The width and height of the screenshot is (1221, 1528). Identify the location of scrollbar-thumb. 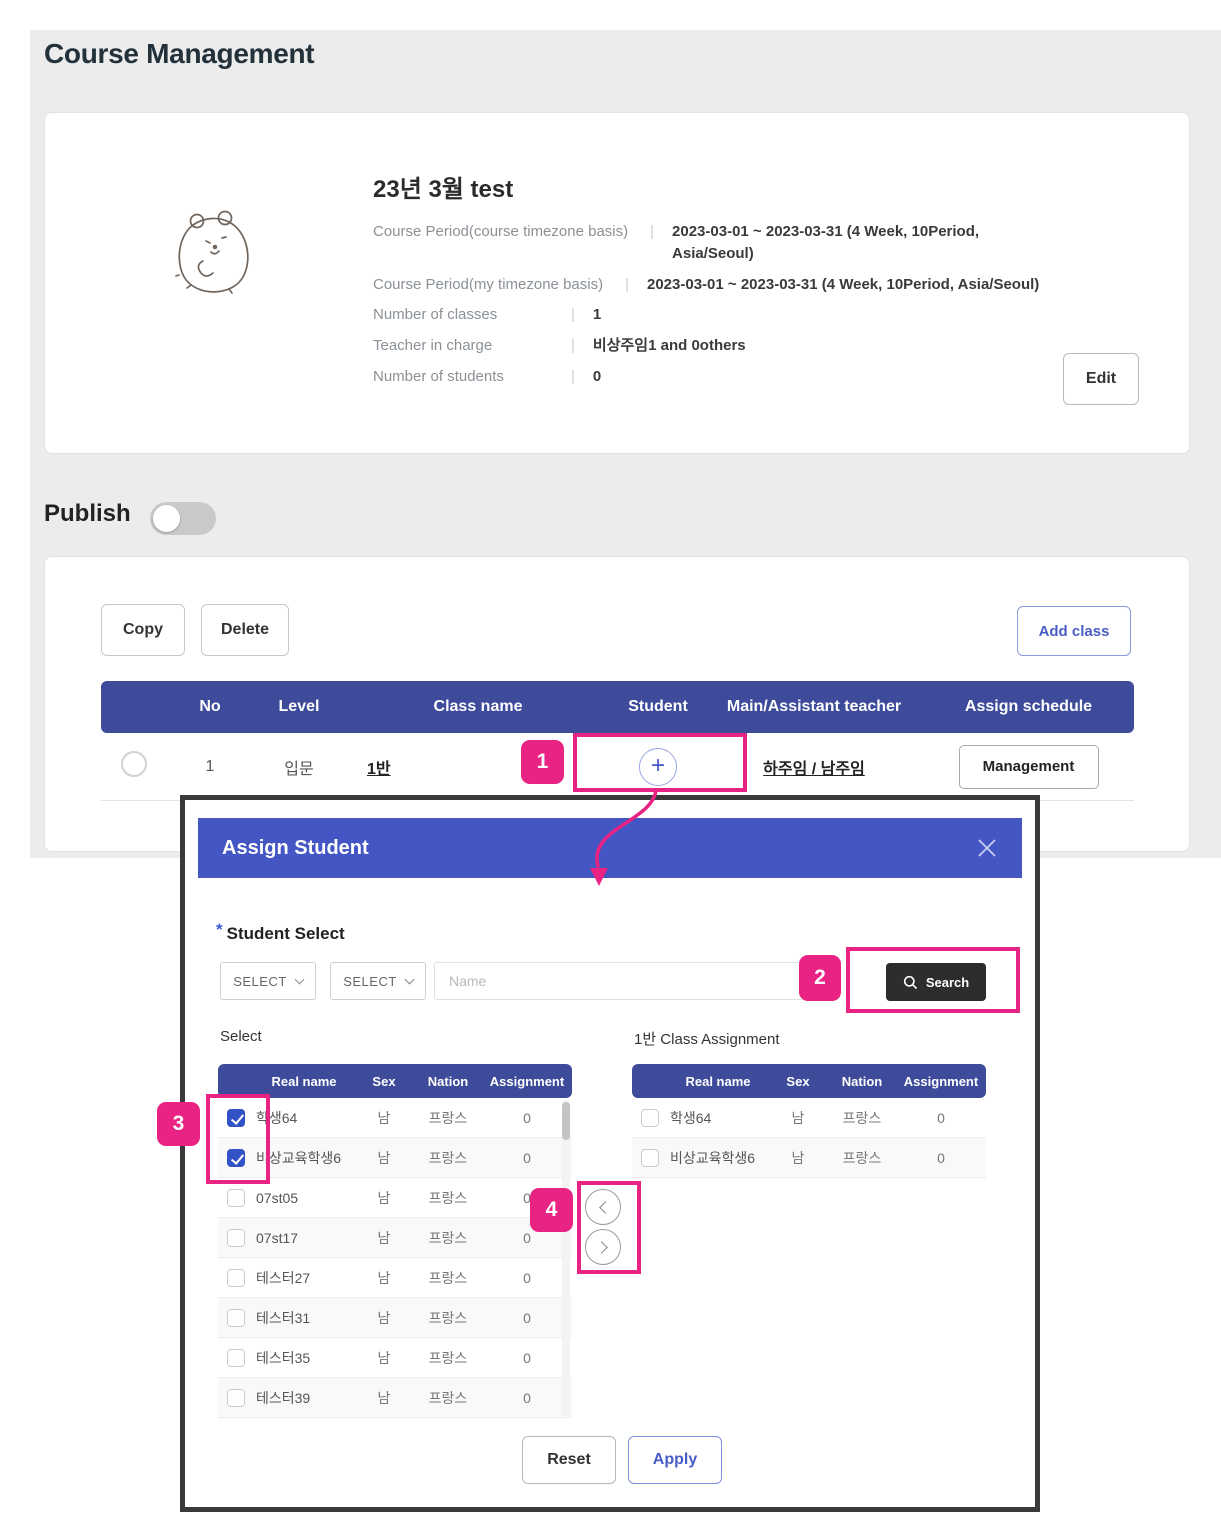
(566, 1121).